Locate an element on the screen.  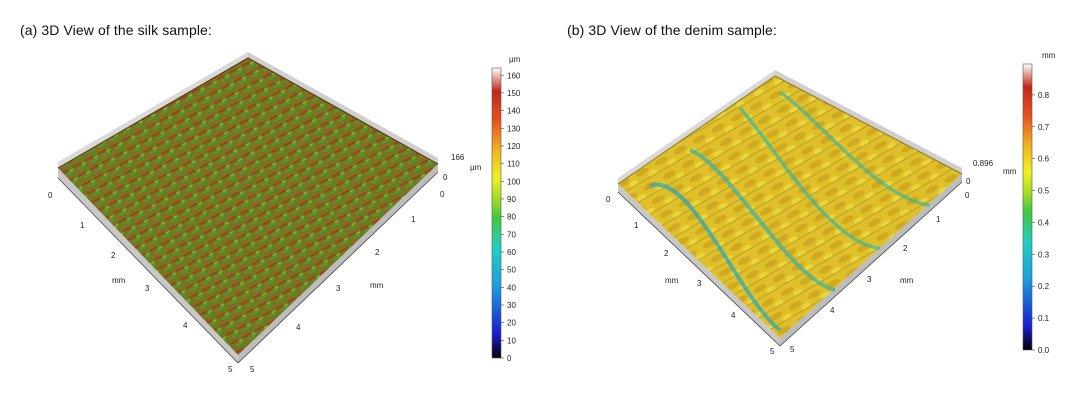
colorbar-tick-label: 0.7 is located at coordinates (1044, 127).